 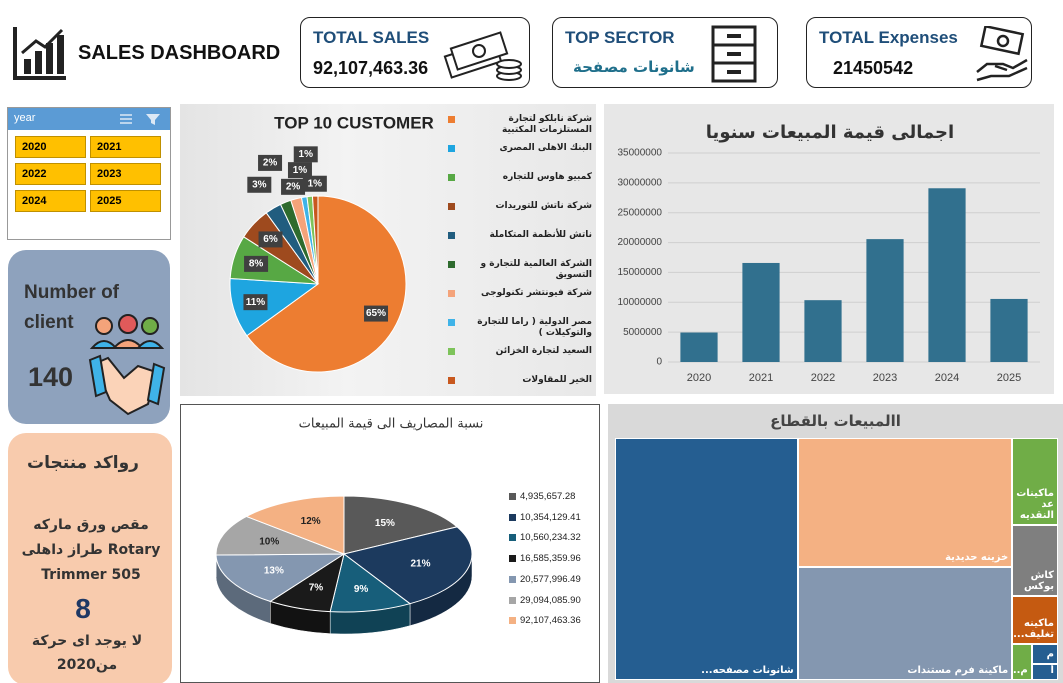 I want to click on stagnant-title: رواكد منتجات, so click(x=83, y=463).